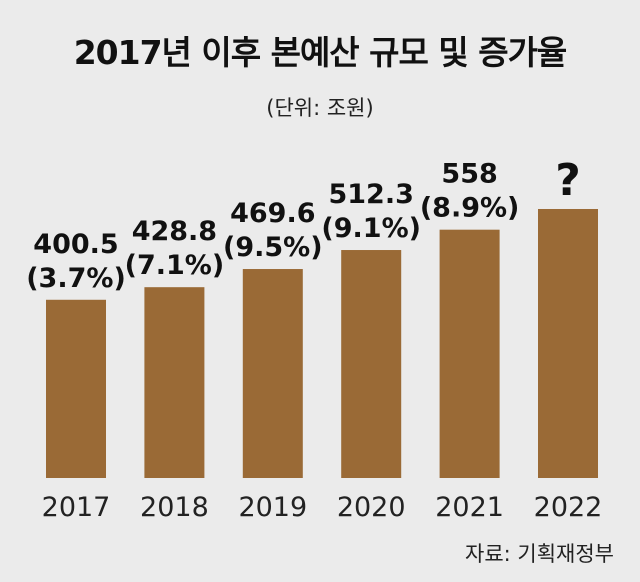 This screenshot has width=640, height=582. What do you see at coordinates (174, 382) in the screenshot?
I see `bar-2018` at bounding box center [174, 382].